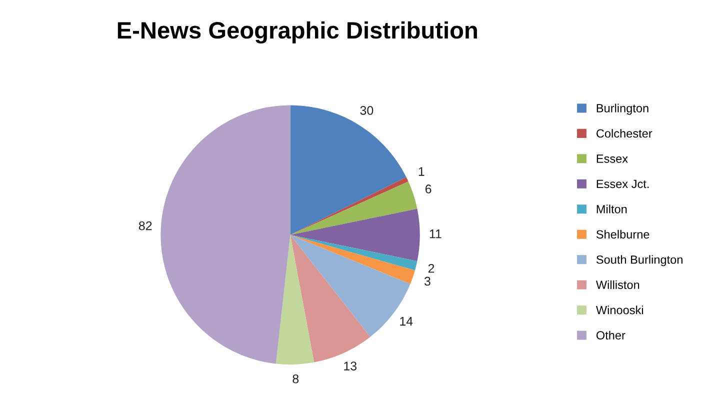 The height and width of the screenshot is (405, 708). Describe the element at coordinates (367, 110) in the screenshot. I see `data-label: 30` at that location.